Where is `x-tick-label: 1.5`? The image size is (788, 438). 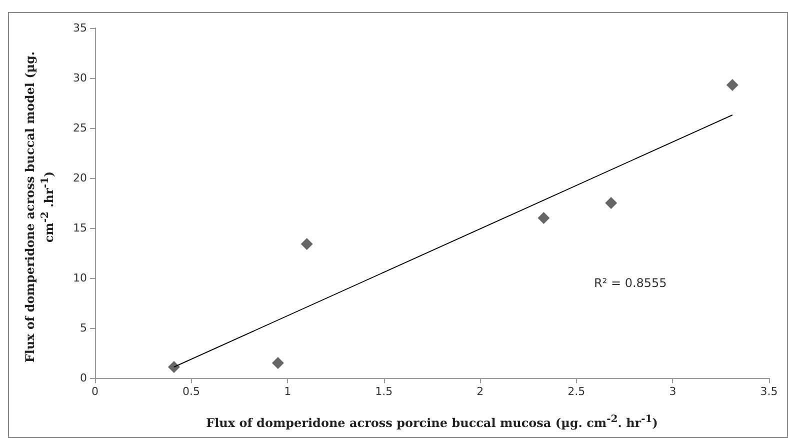
x-tick-label: 1.5 is located at coordinates (384, 391).